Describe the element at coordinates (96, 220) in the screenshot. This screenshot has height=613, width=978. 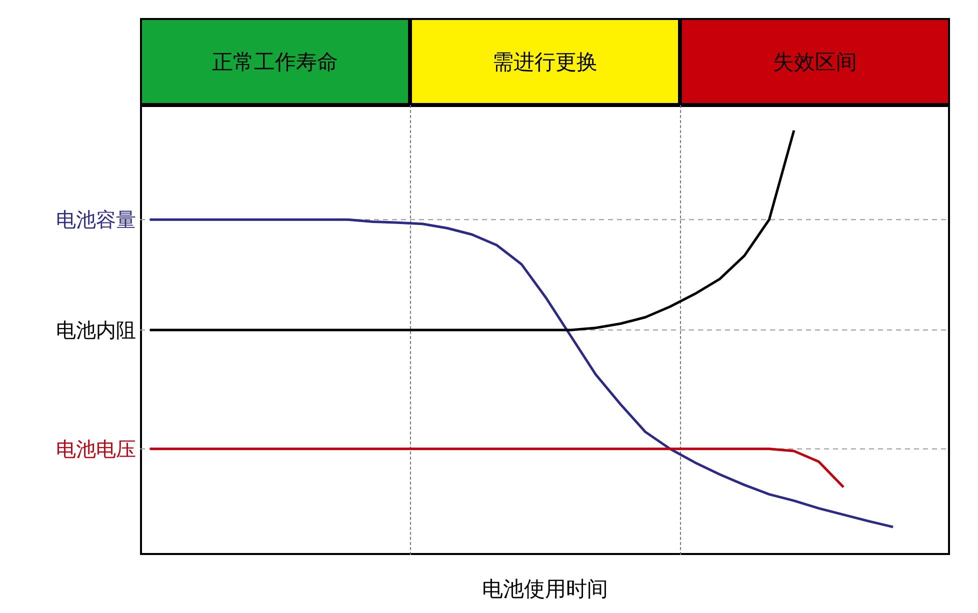
I see `series-label: 电池容量` at that location.